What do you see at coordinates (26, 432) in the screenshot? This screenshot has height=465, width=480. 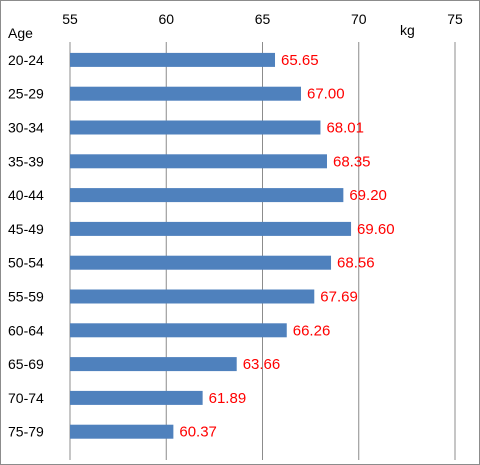 I see `category-label: 75-79` at bounding box center [26, 432].